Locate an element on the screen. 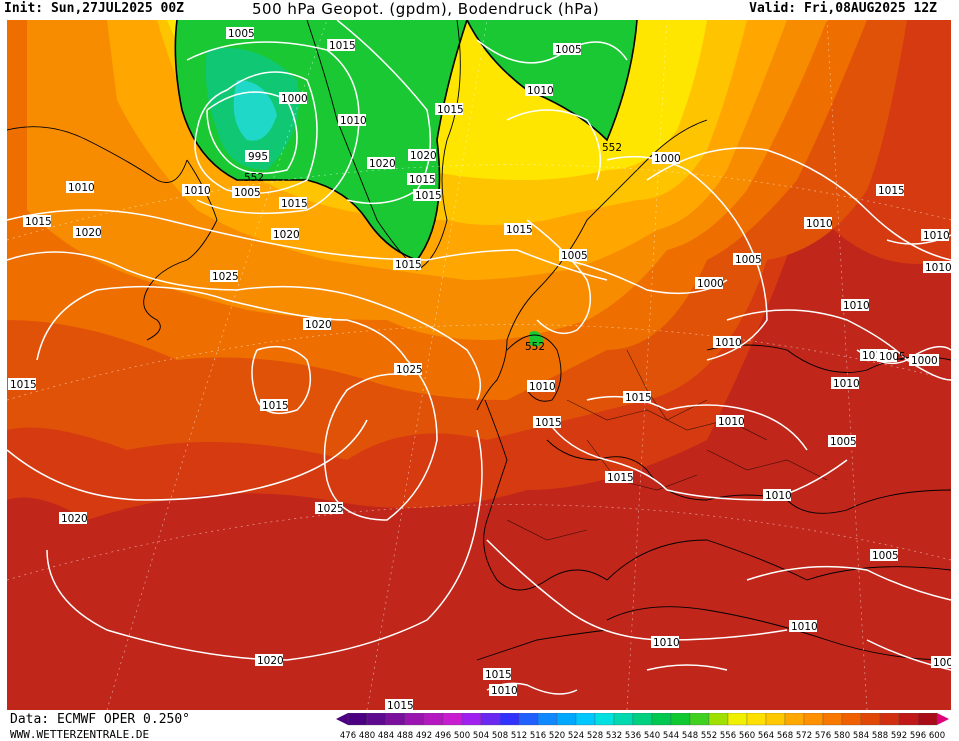 The width and height of the screenshot is (959, 741). contour-label: 552 is located at coordinates (535, 347).